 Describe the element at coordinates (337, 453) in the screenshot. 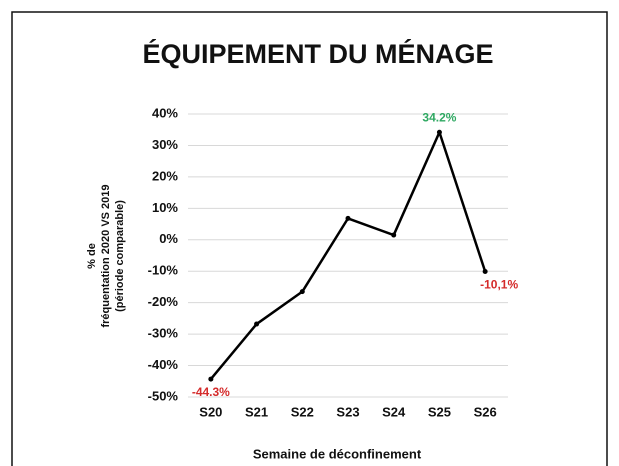

I see `x-axis-title: Semaine de déconfinement` at that location.